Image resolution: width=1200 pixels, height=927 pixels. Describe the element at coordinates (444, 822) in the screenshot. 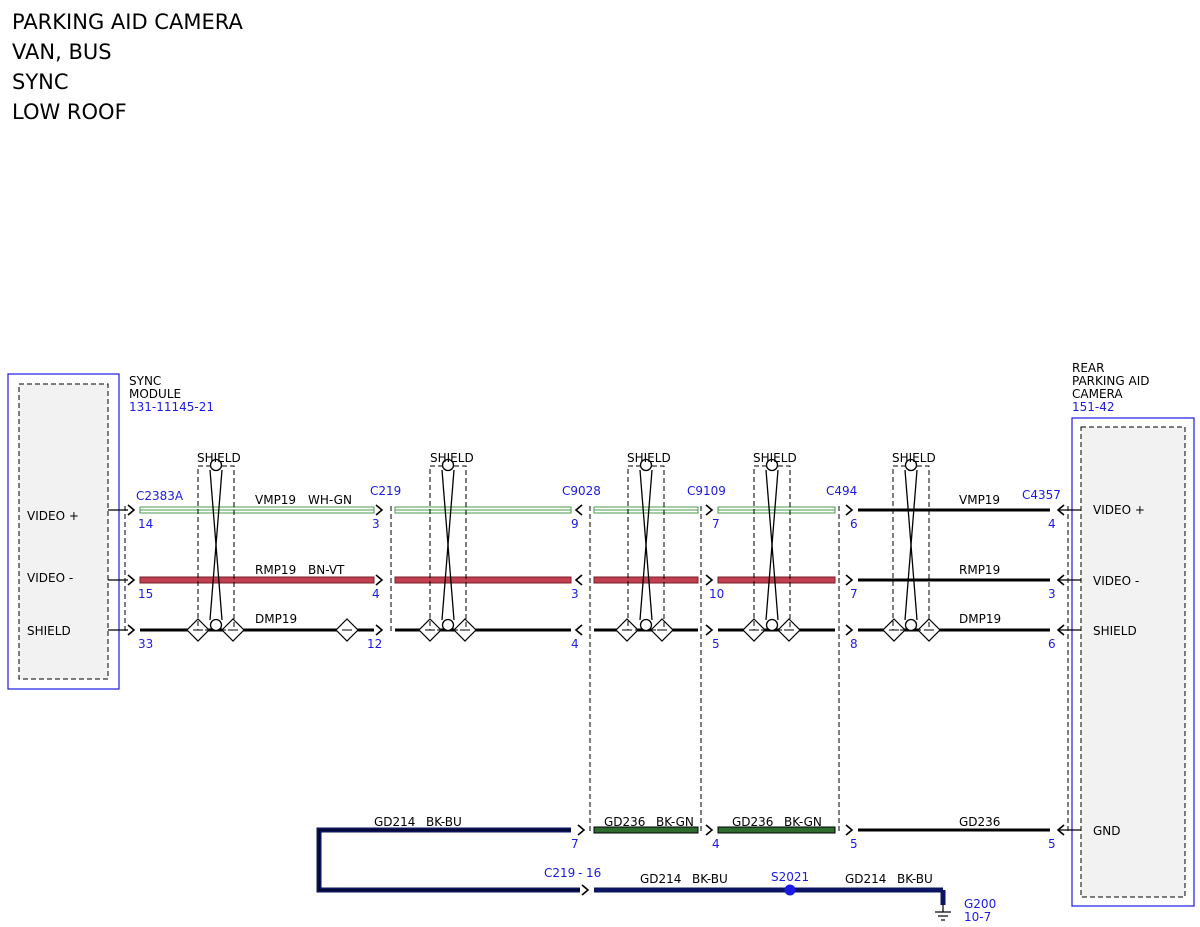

I see `wire-label-bk-bu-a: BK-BU` at that location.